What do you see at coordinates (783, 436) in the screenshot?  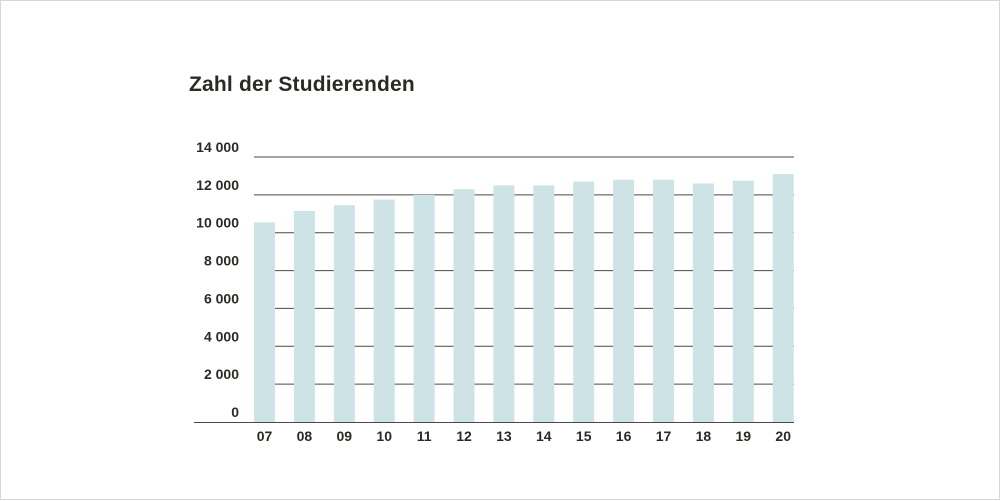 I see `x-tick-label: 20` at bounding box center [783, 436].